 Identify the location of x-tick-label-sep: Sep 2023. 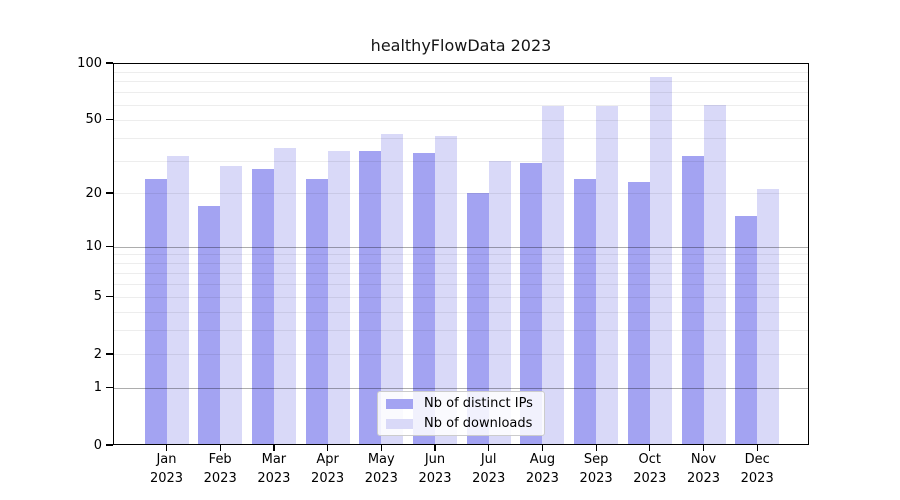
(596, 469).